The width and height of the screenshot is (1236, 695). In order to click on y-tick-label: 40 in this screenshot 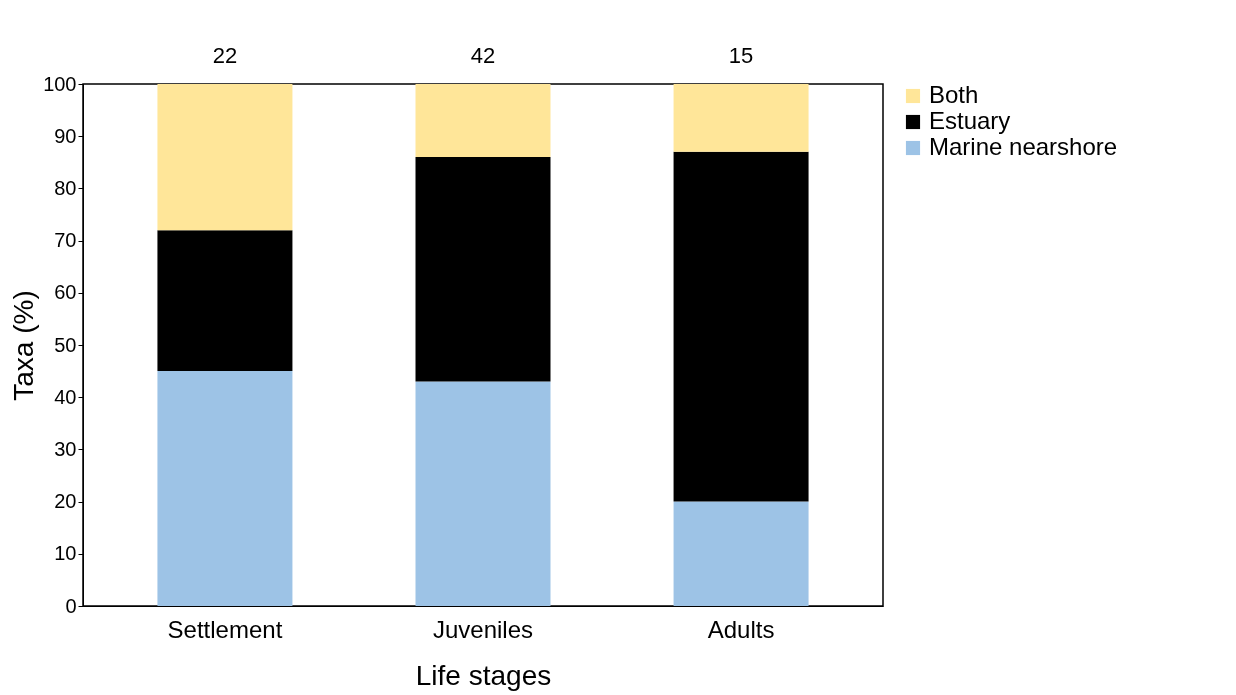, I will do `click(65, 396)`.